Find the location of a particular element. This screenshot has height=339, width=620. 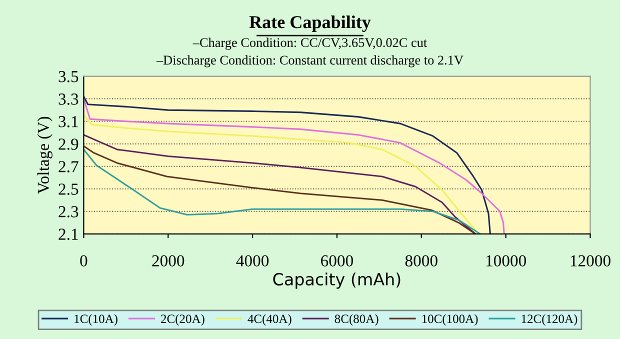

y-tick-label: 3.3 is located at coordinates (68, 99).